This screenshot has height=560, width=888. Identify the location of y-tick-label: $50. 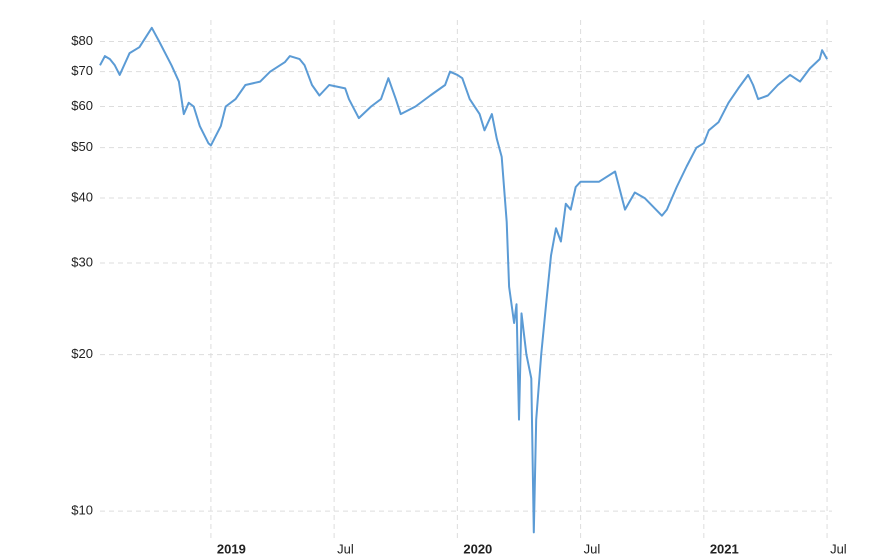
(82, 146).